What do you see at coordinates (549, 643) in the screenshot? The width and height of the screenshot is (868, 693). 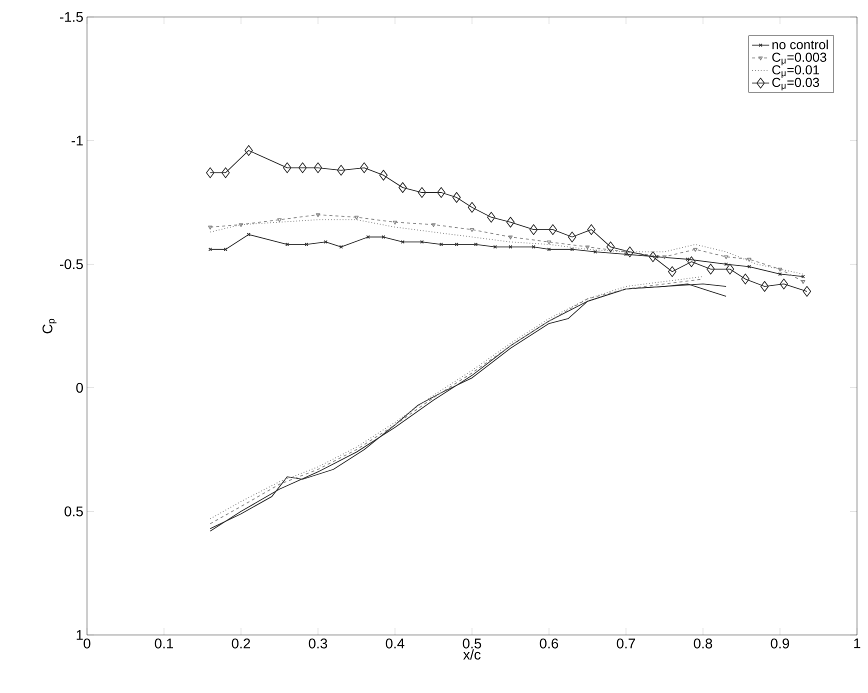 I see `x-tick-label: 0.6` at bounding box center [549, 643].